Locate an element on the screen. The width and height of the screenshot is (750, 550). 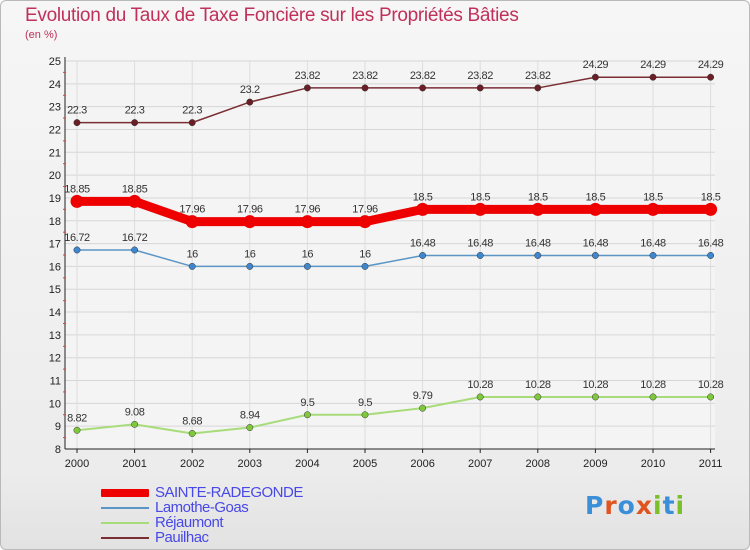
y-tick-label: 20 is located at coordinates (55, 176).